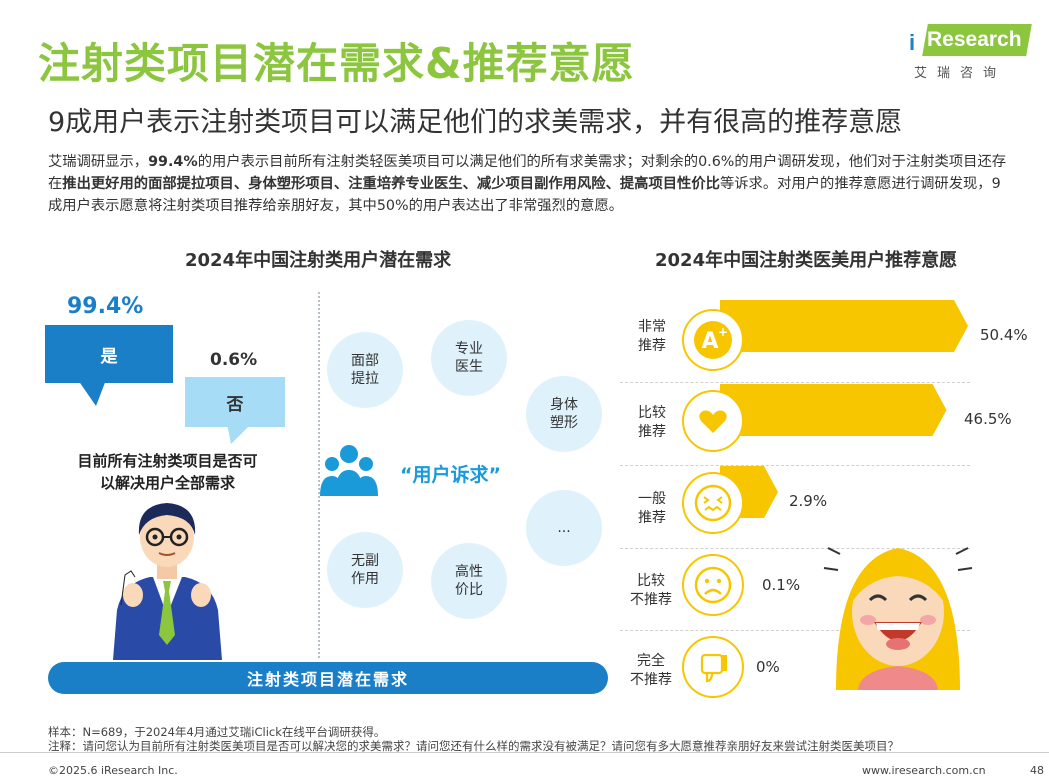  I want to click on grade-a-plus-icon: A +, so click(713, 340).